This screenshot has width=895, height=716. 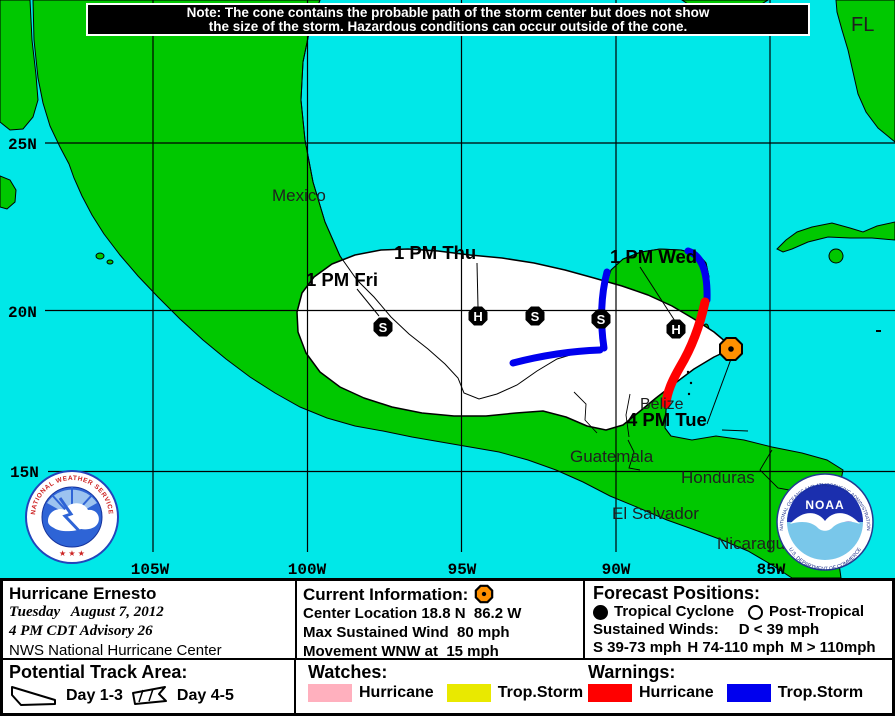 I want to click on forecast-positions-heading: Forecast Positions:, so click(x=677, y=593).